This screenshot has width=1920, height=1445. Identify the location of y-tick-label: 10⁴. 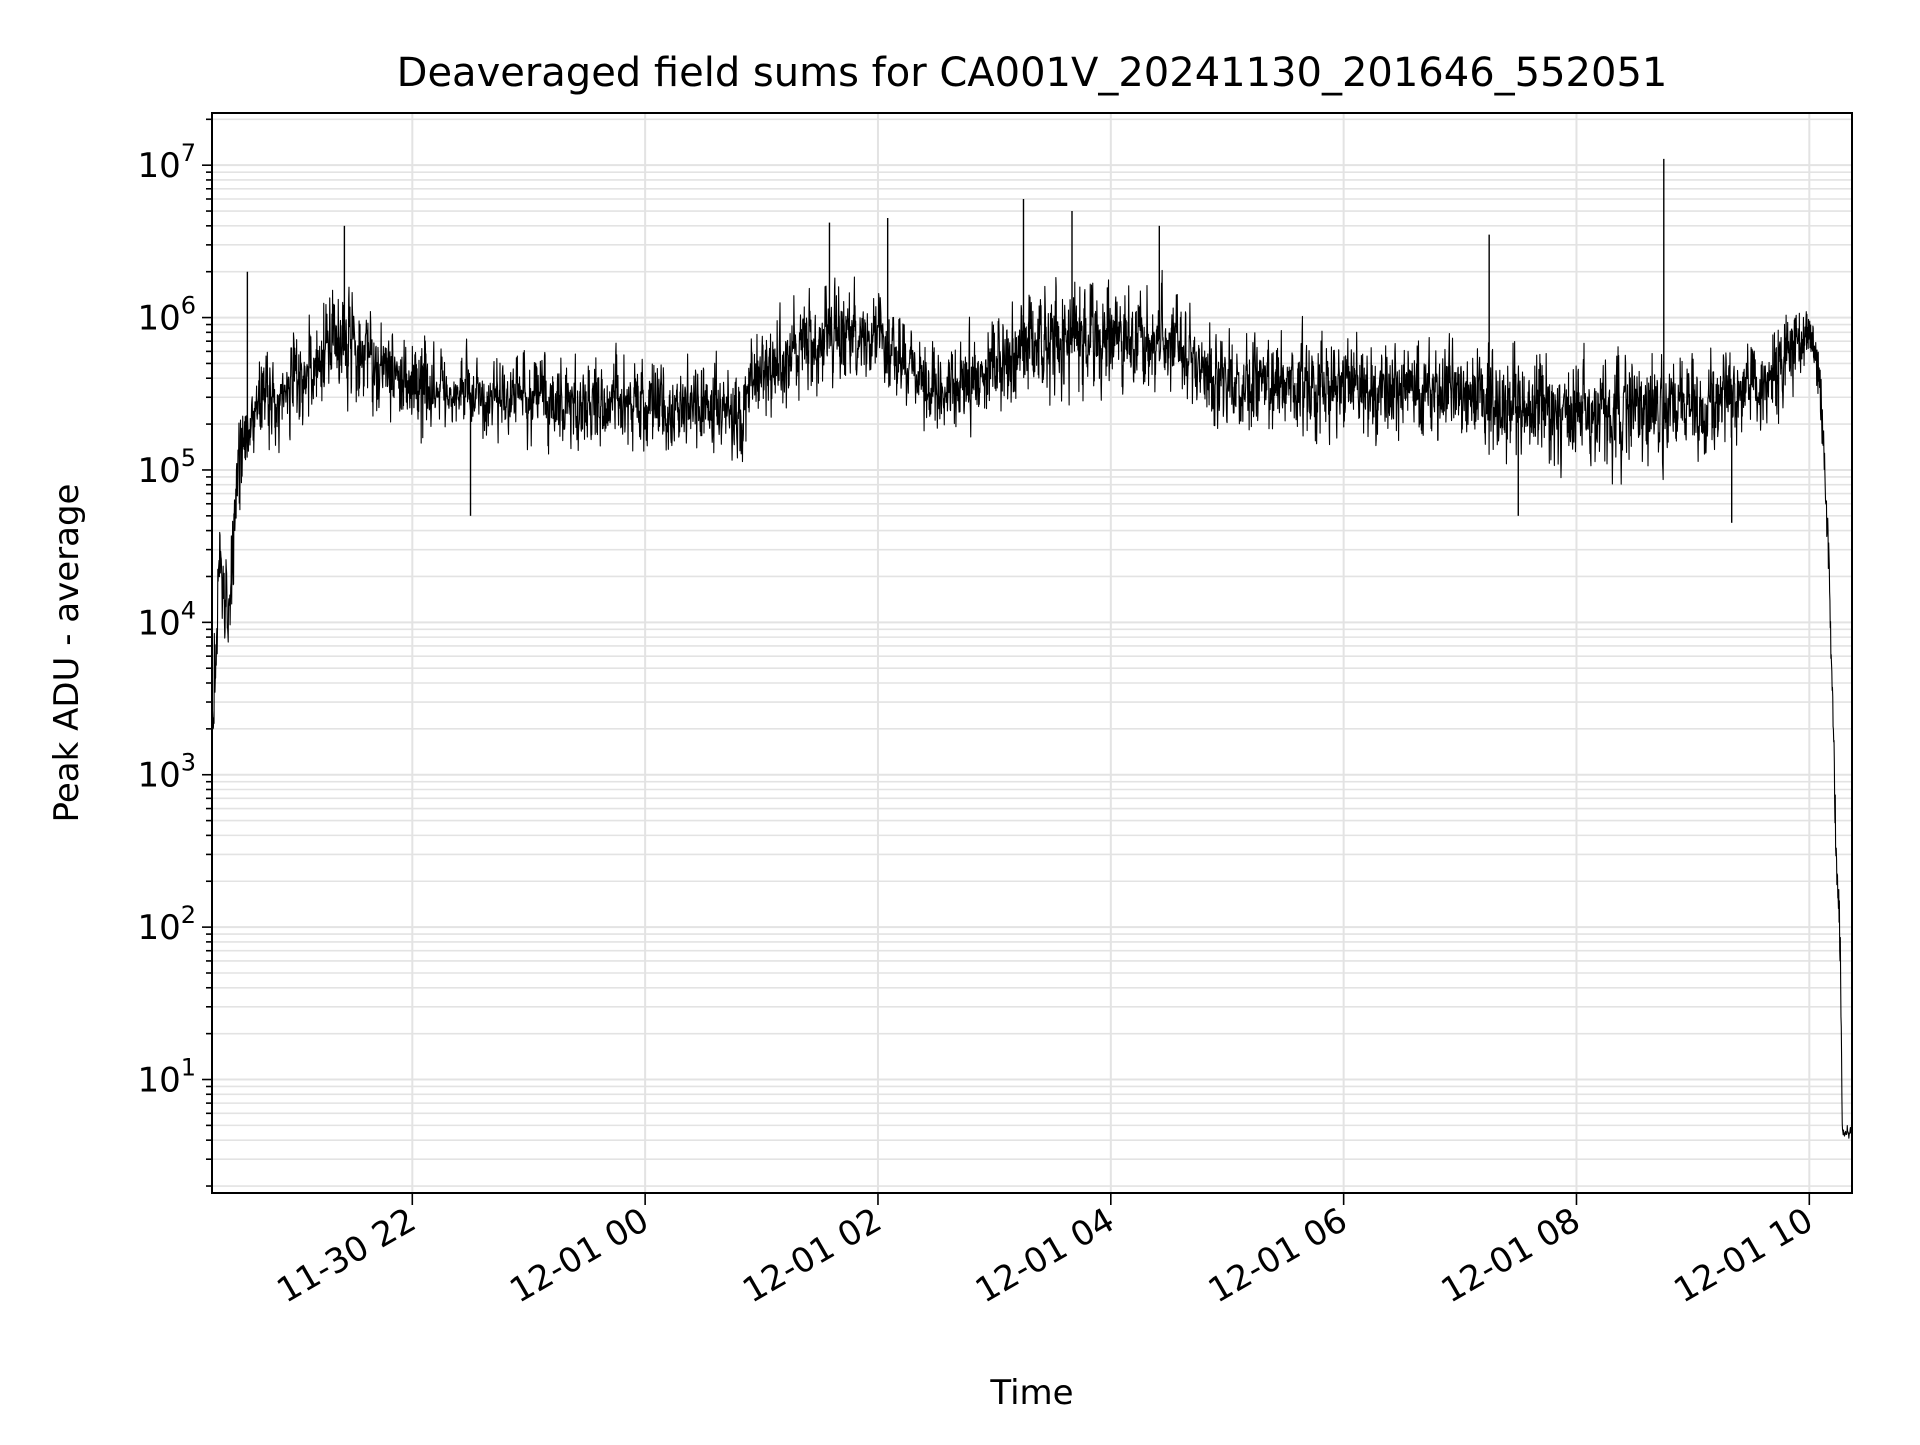
(166, 619).